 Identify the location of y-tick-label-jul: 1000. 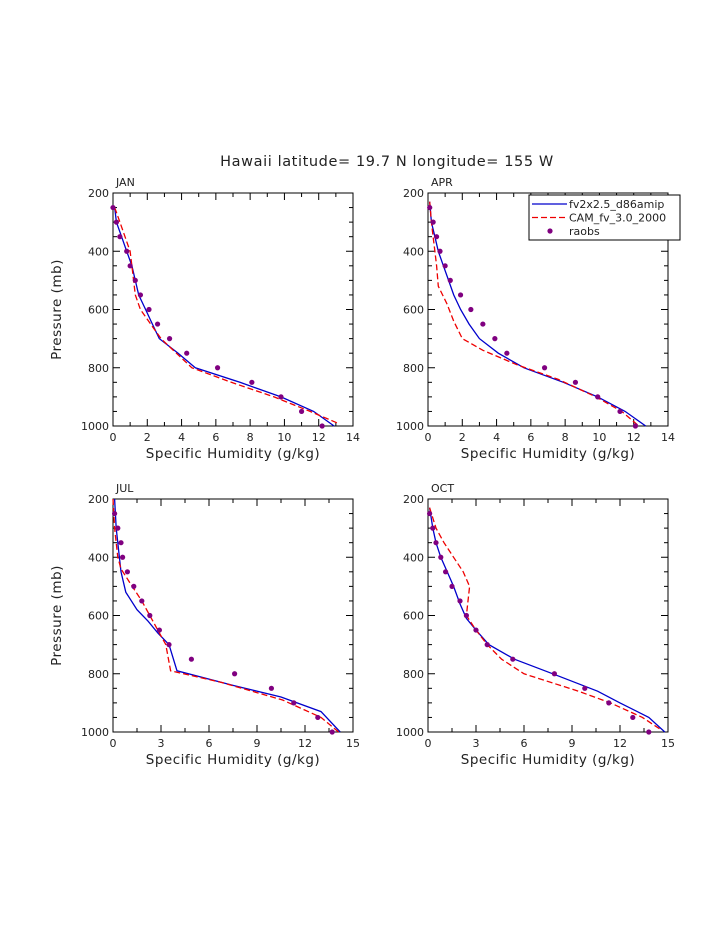
(95, 732).